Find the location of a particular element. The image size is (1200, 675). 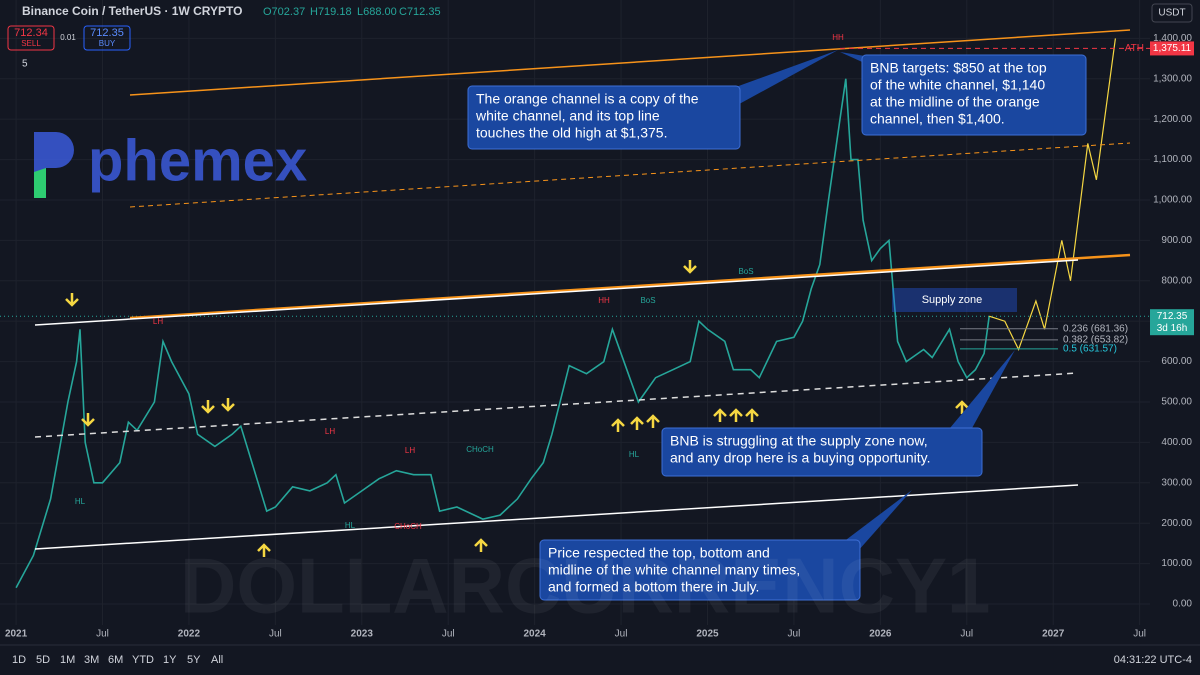

fib-label: 0.382 (653.82) is located at coordinates (1095, 339).